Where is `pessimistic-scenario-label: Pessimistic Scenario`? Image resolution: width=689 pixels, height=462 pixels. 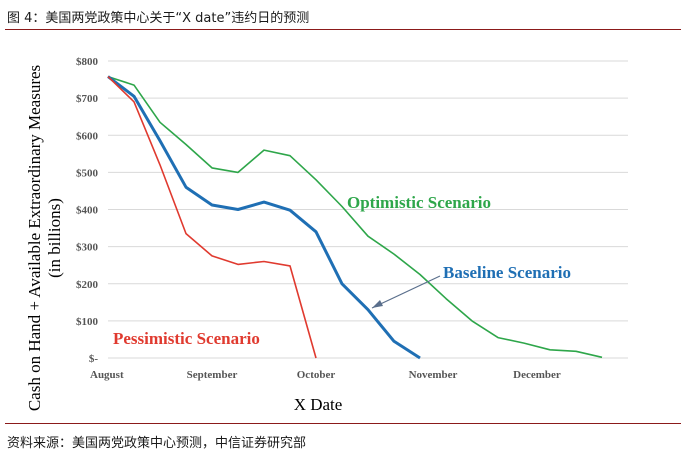
pessimistic-scenario-label: Pessimistic Scenario is located at coordinates (186, 338).